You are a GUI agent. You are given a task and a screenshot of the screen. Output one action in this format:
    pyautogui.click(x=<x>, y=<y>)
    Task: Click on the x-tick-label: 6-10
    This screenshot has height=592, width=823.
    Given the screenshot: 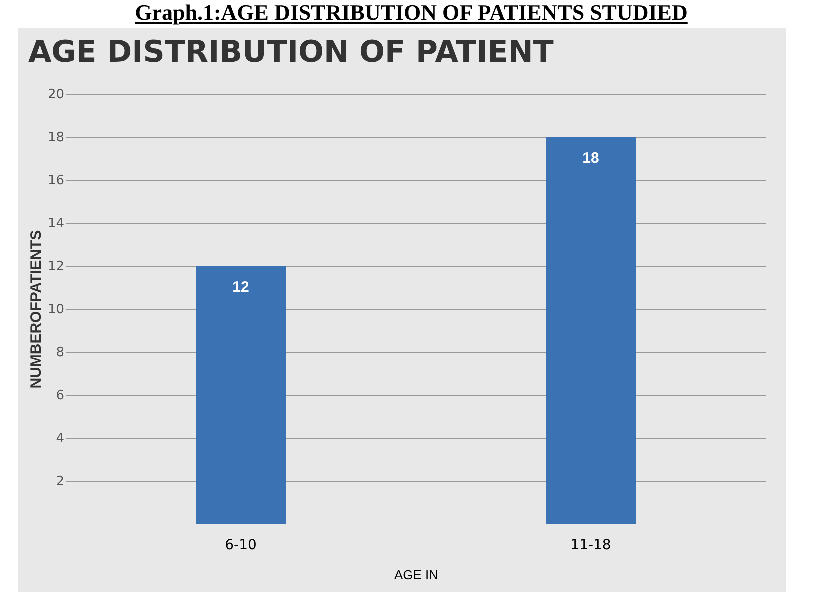 What is the action you would take?
    pyautogui.click(x=241, y=546)
    